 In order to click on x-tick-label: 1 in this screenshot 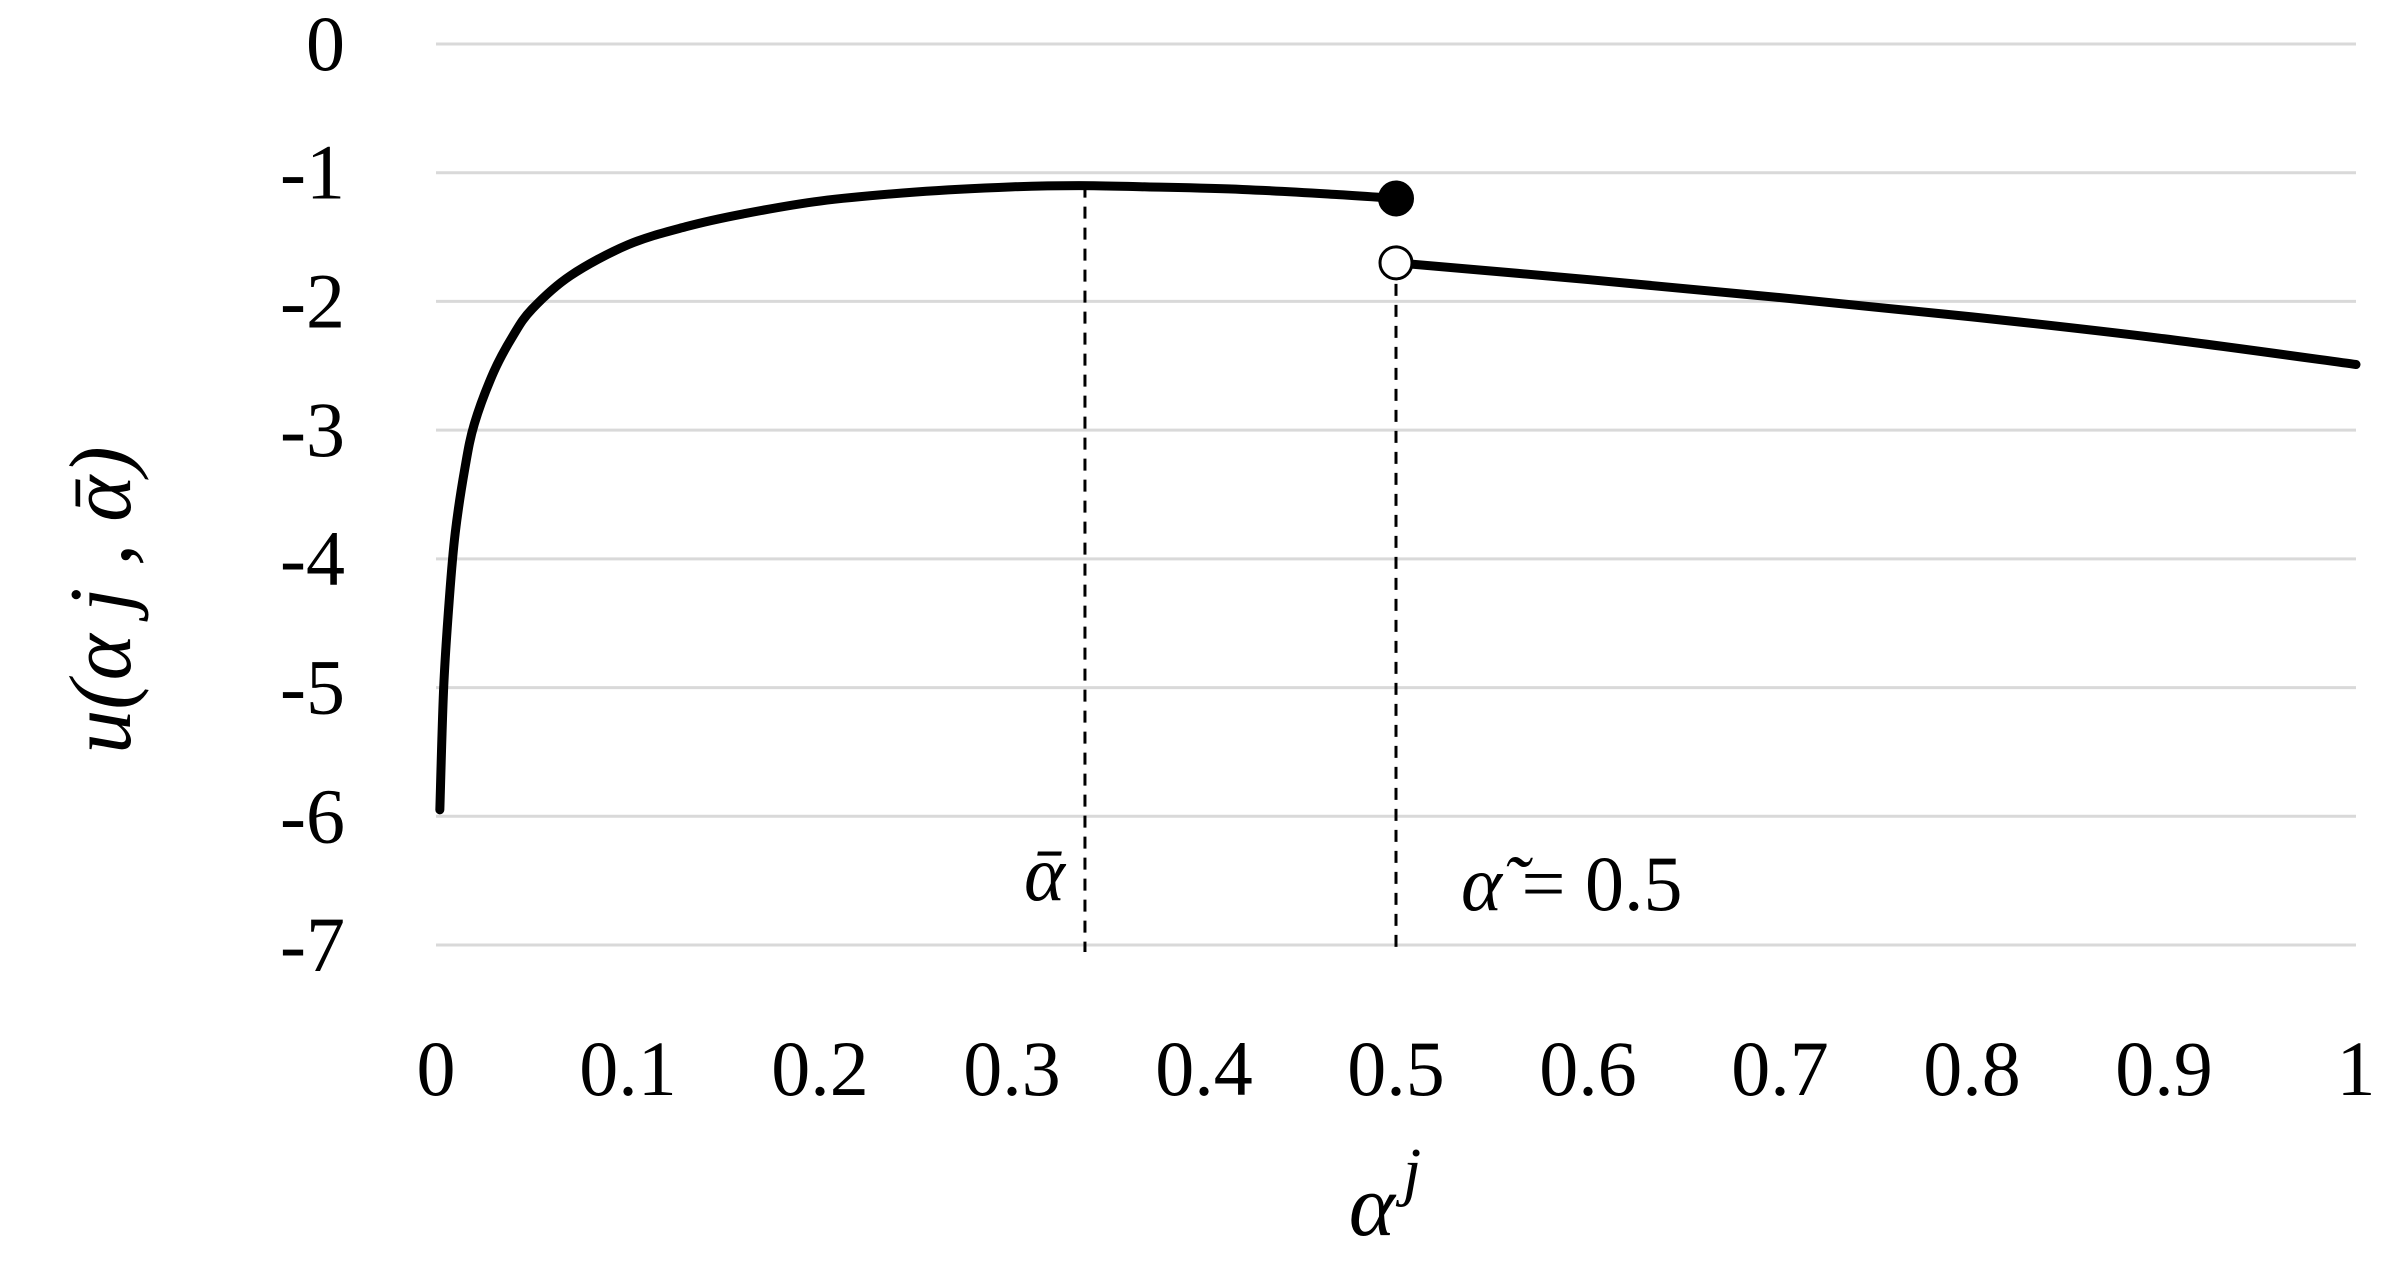, I will do `click(2356, 1068)`.